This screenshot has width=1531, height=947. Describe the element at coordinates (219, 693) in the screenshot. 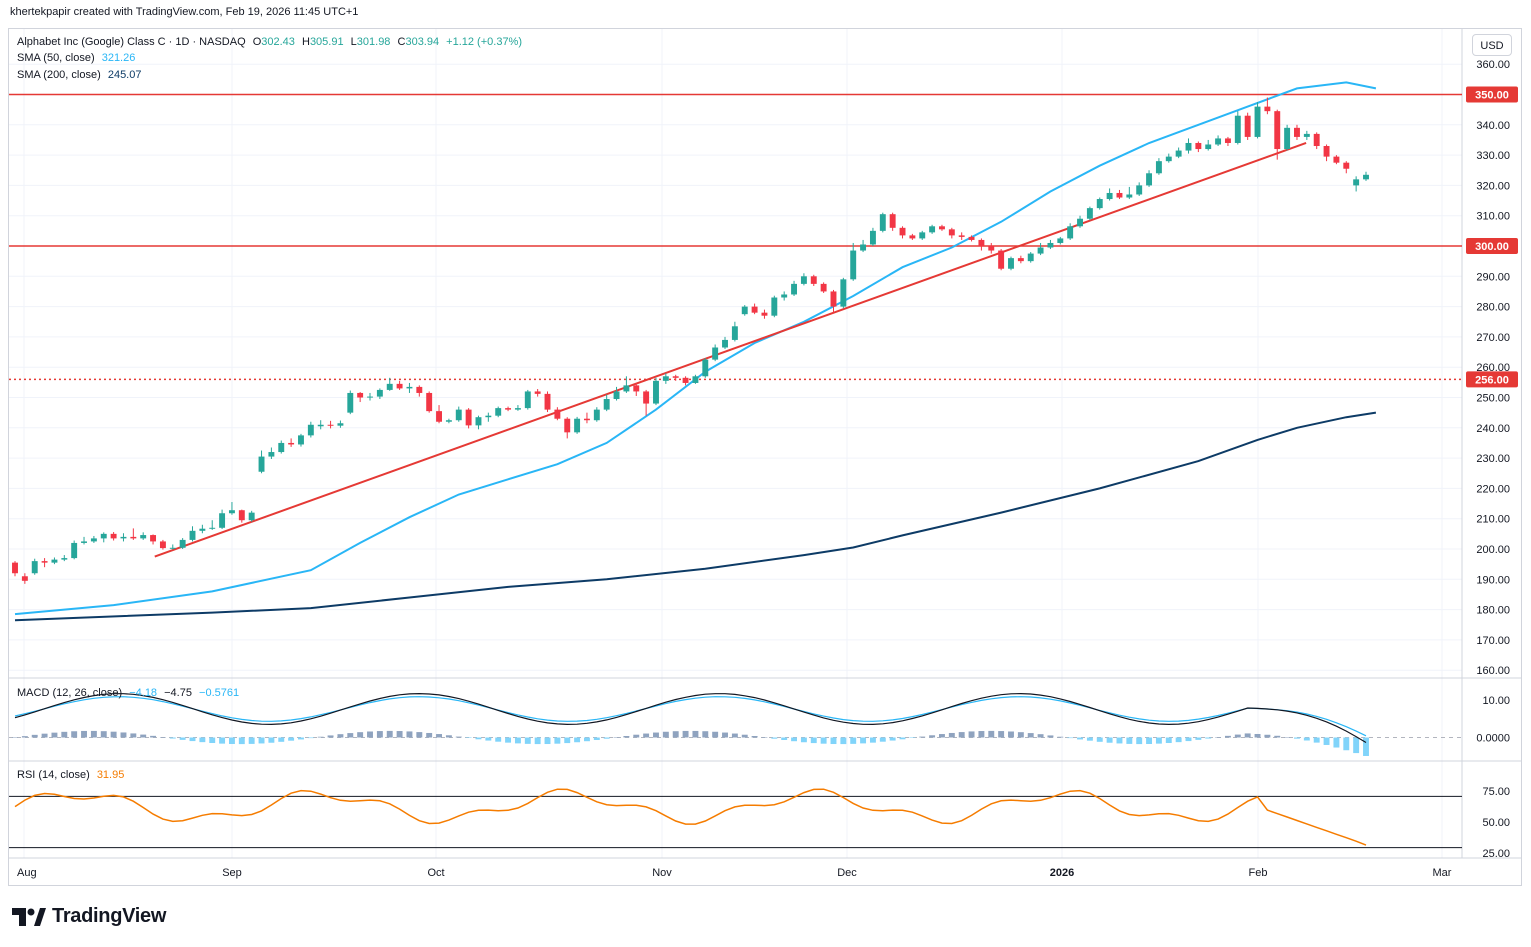

I see `macd-hist-value: −0.5761` at that location.